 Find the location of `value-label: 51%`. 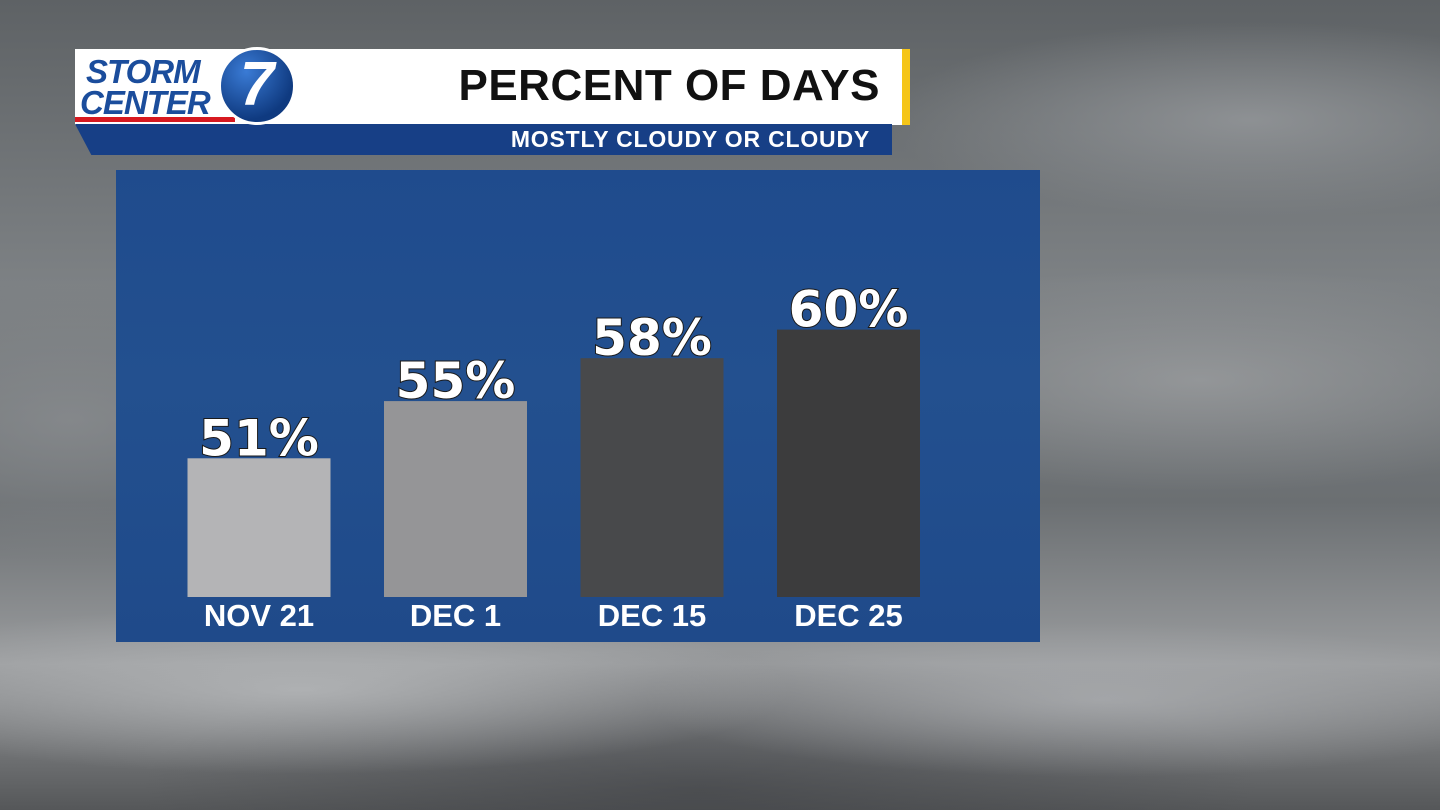

value-label: 51% is located at coordinates (259, 438).